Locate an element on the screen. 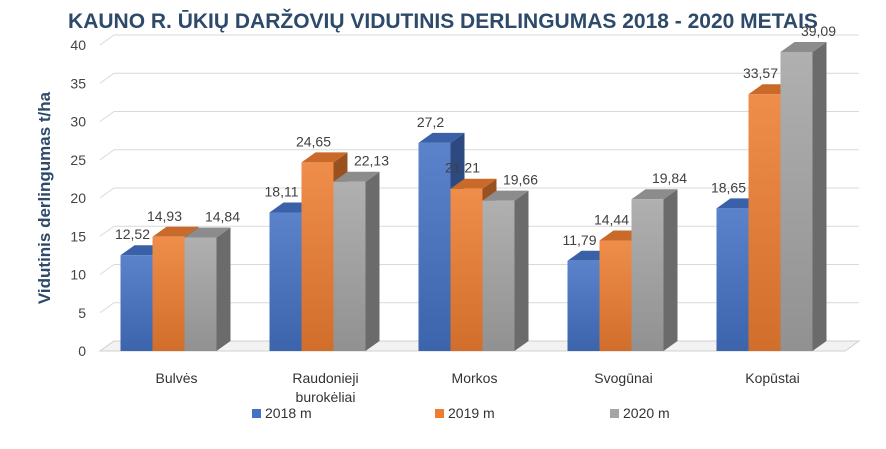 Image resolution: width=886 pixels, height=449 pixels. data-label-2018-1: 18,11 is located at coordinates (282, 191).